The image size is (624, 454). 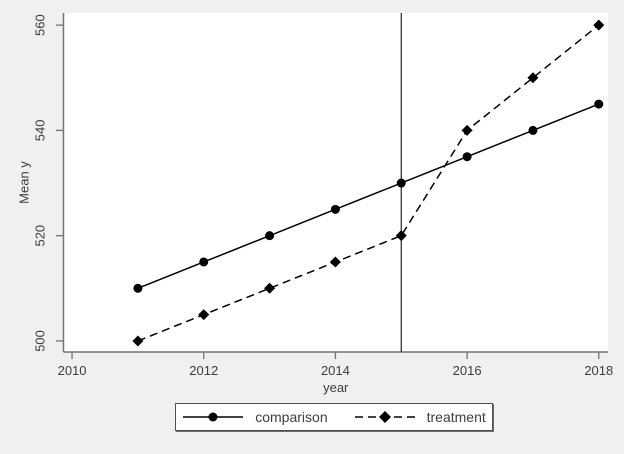 I want to click on x-axis-title: year, so click(x=336, y=387).